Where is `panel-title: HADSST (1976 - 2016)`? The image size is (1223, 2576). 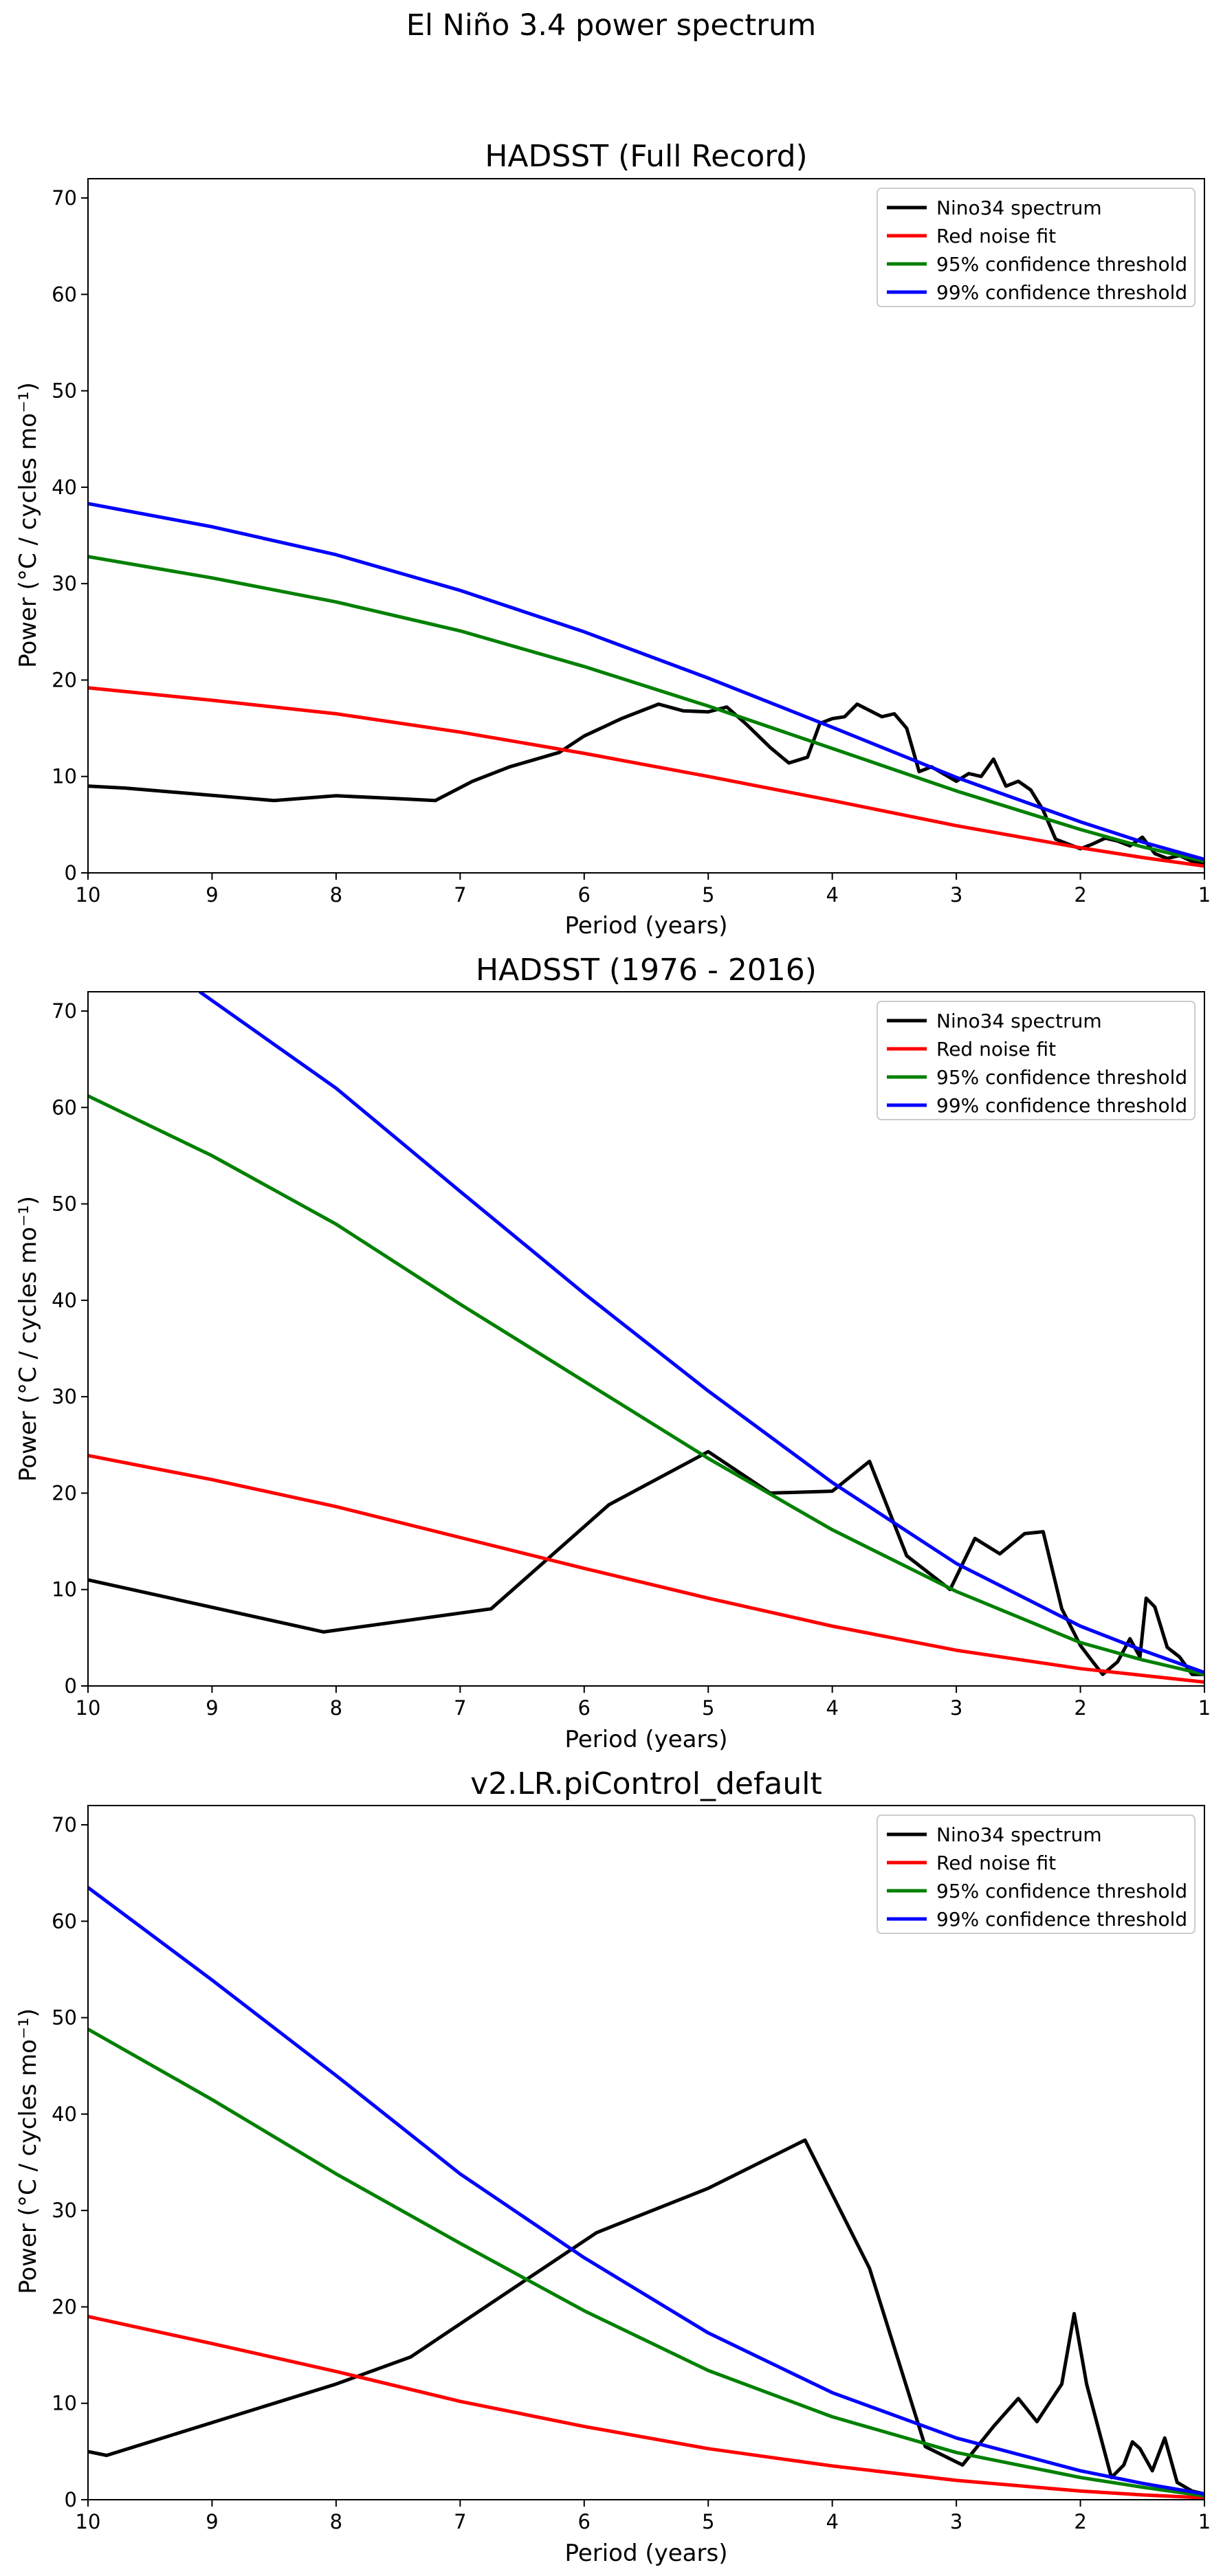
panel-title: HADSST (1976 - 2016) is located at coordinates (646, 970).